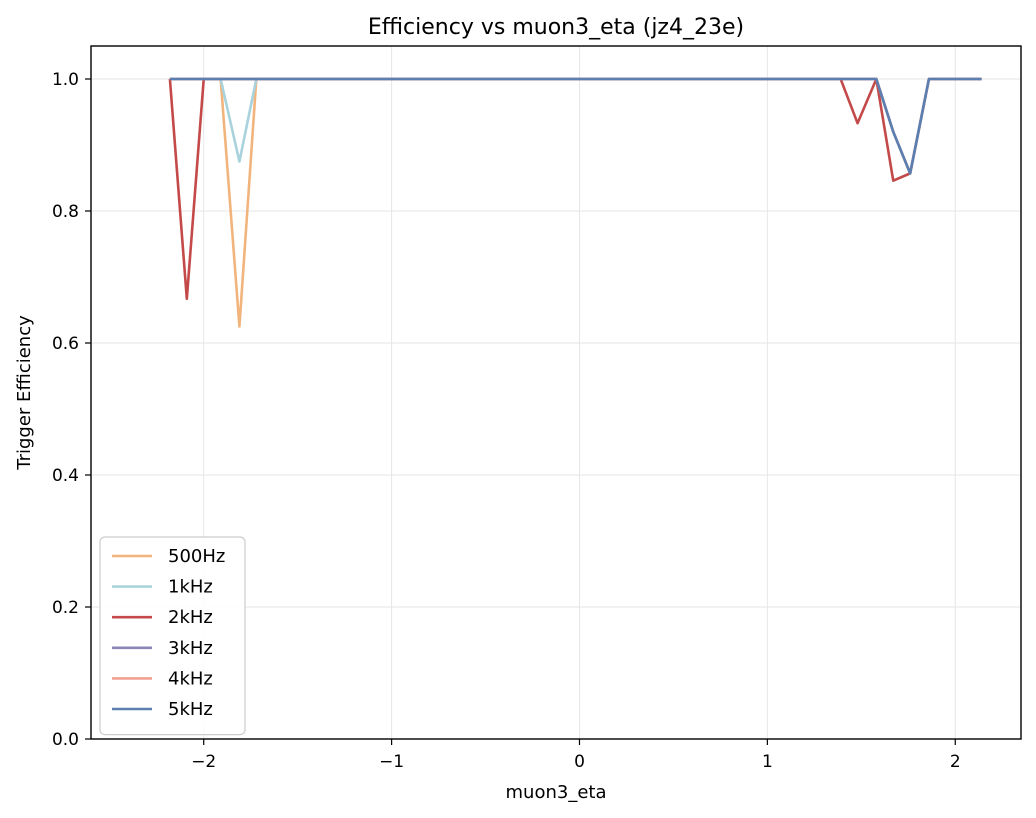  I want to click on series-line-5kHz, so click(575, 126).